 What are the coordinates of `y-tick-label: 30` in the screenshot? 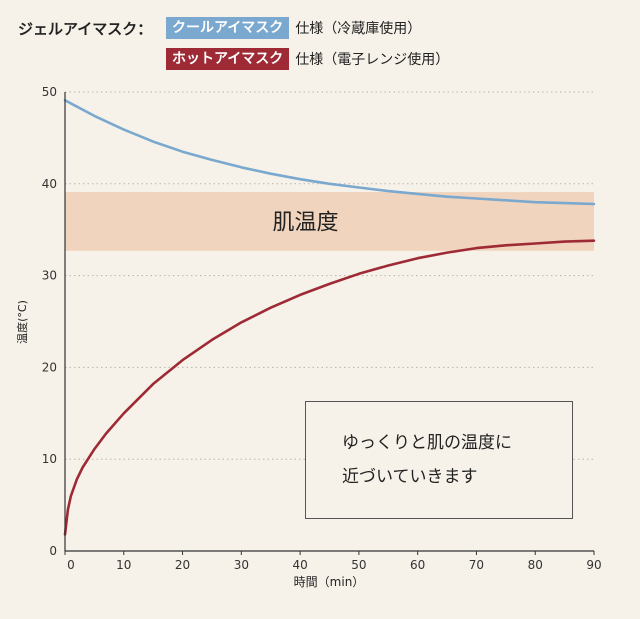 It's located at (49, 276).